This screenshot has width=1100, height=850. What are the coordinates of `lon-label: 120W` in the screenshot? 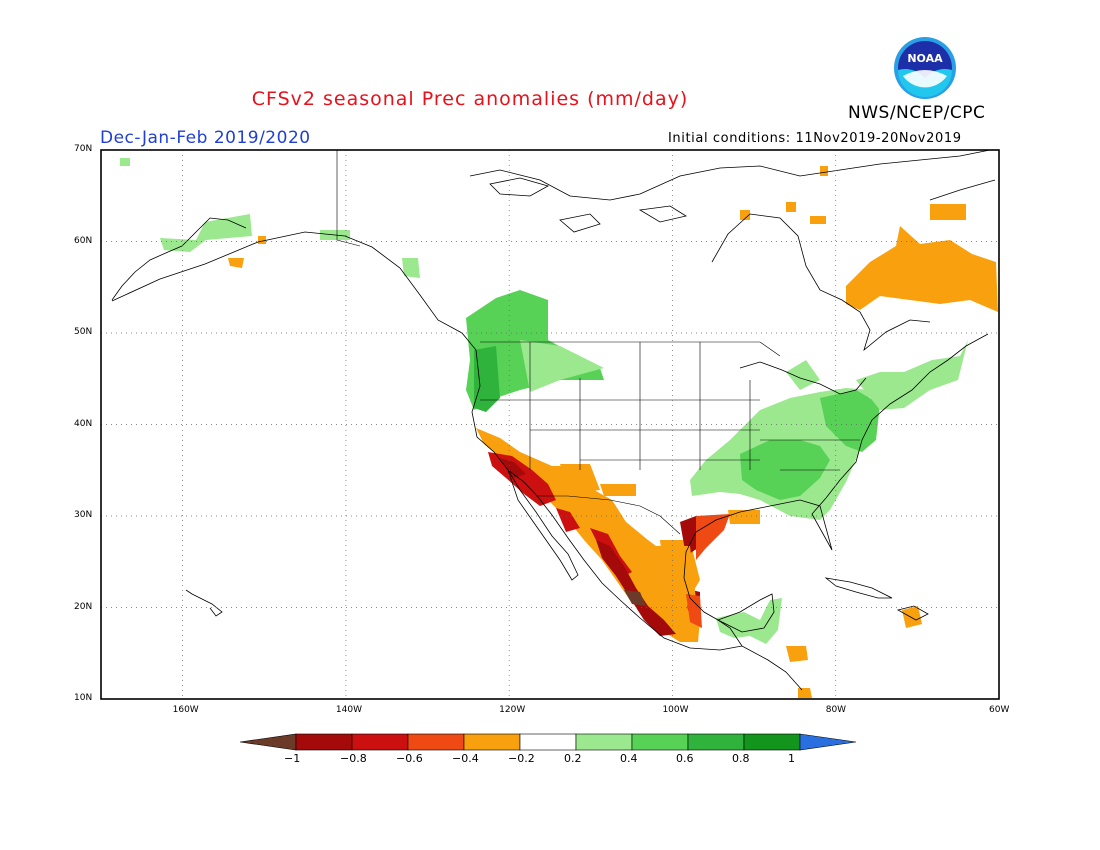 It's located at (512, 710).